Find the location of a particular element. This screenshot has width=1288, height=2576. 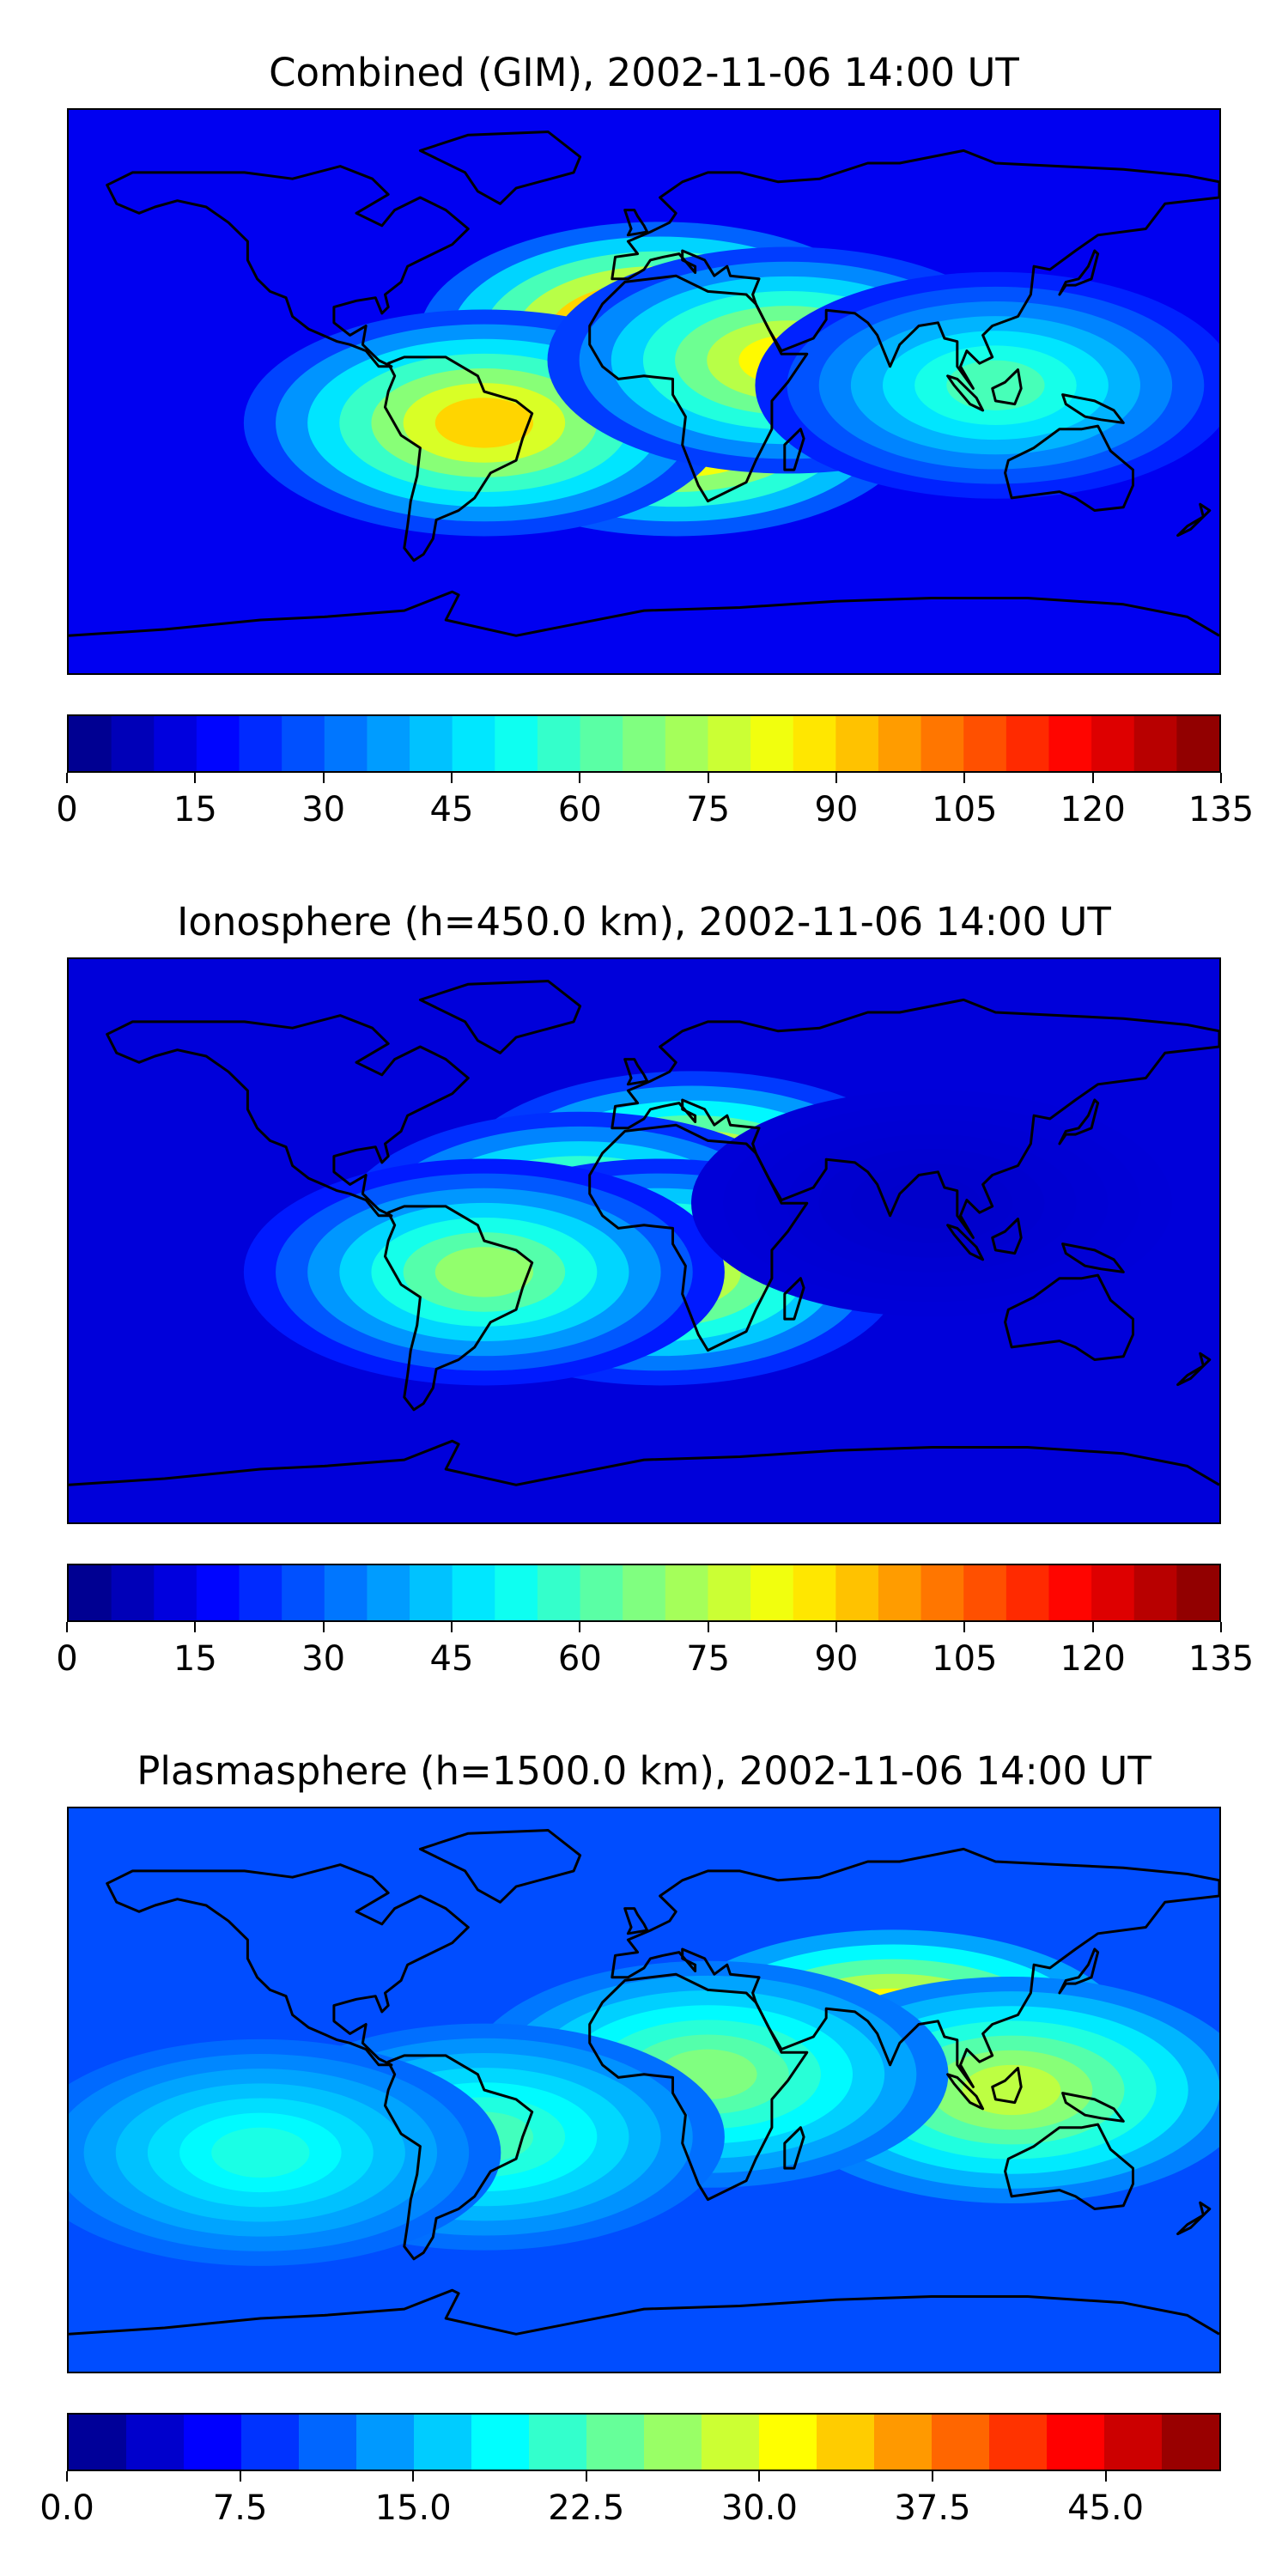

colorbar-tick-label: 45 is located at coordinates (452, 810).